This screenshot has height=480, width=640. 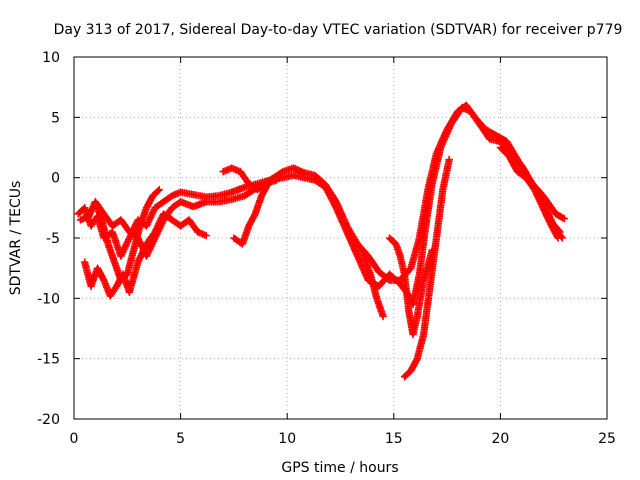 What do you see at coordinates (53, 239) in the screenshot?
I see `y-tick-label: -5` at bounding box center [53, 239].